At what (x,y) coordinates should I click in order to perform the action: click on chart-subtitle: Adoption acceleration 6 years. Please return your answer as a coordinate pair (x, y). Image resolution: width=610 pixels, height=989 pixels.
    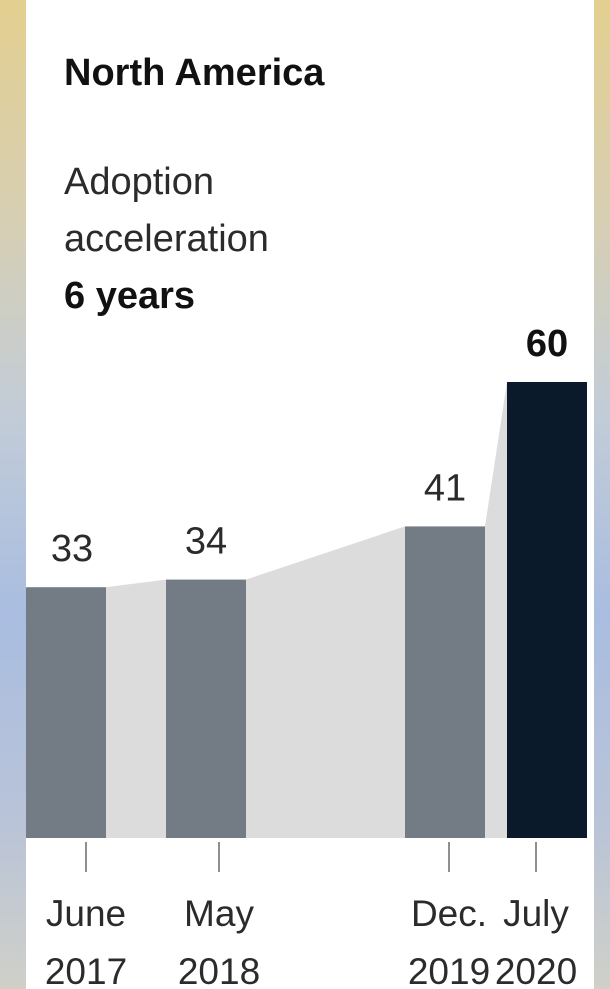
    Looking at the image, I should click on (166, 239).